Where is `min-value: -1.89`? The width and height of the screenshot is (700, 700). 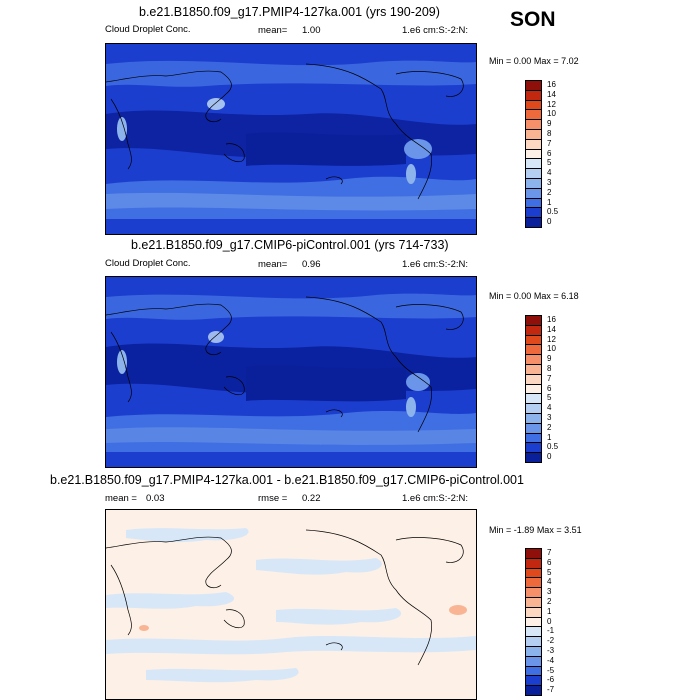
min-value: -1.89 is located at coordinates (524, 530).